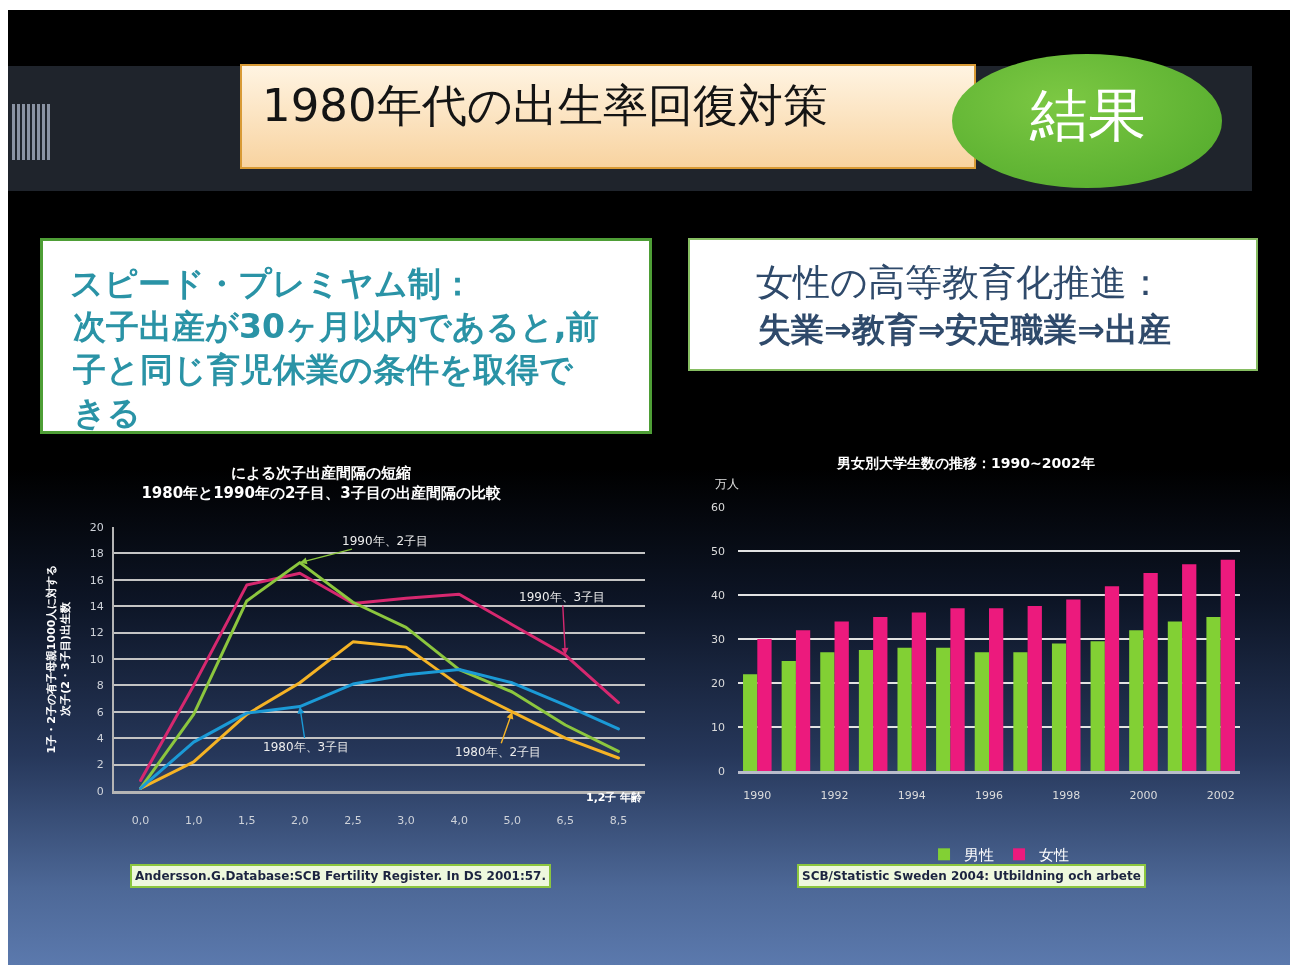 This screenshot has width=1295, height=965. What do you see at coordinates (1066, 796) in the screenshot?
I see `x-tick-label: 1998` at bounding box center [1066, 796].